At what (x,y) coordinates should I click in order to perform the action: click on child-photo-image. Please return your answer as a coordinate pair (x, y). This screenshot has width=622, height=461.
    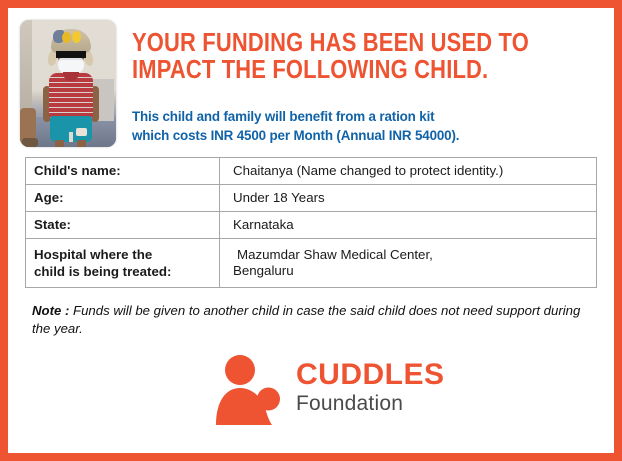
    Looking at the image, I should click on (68, 83).